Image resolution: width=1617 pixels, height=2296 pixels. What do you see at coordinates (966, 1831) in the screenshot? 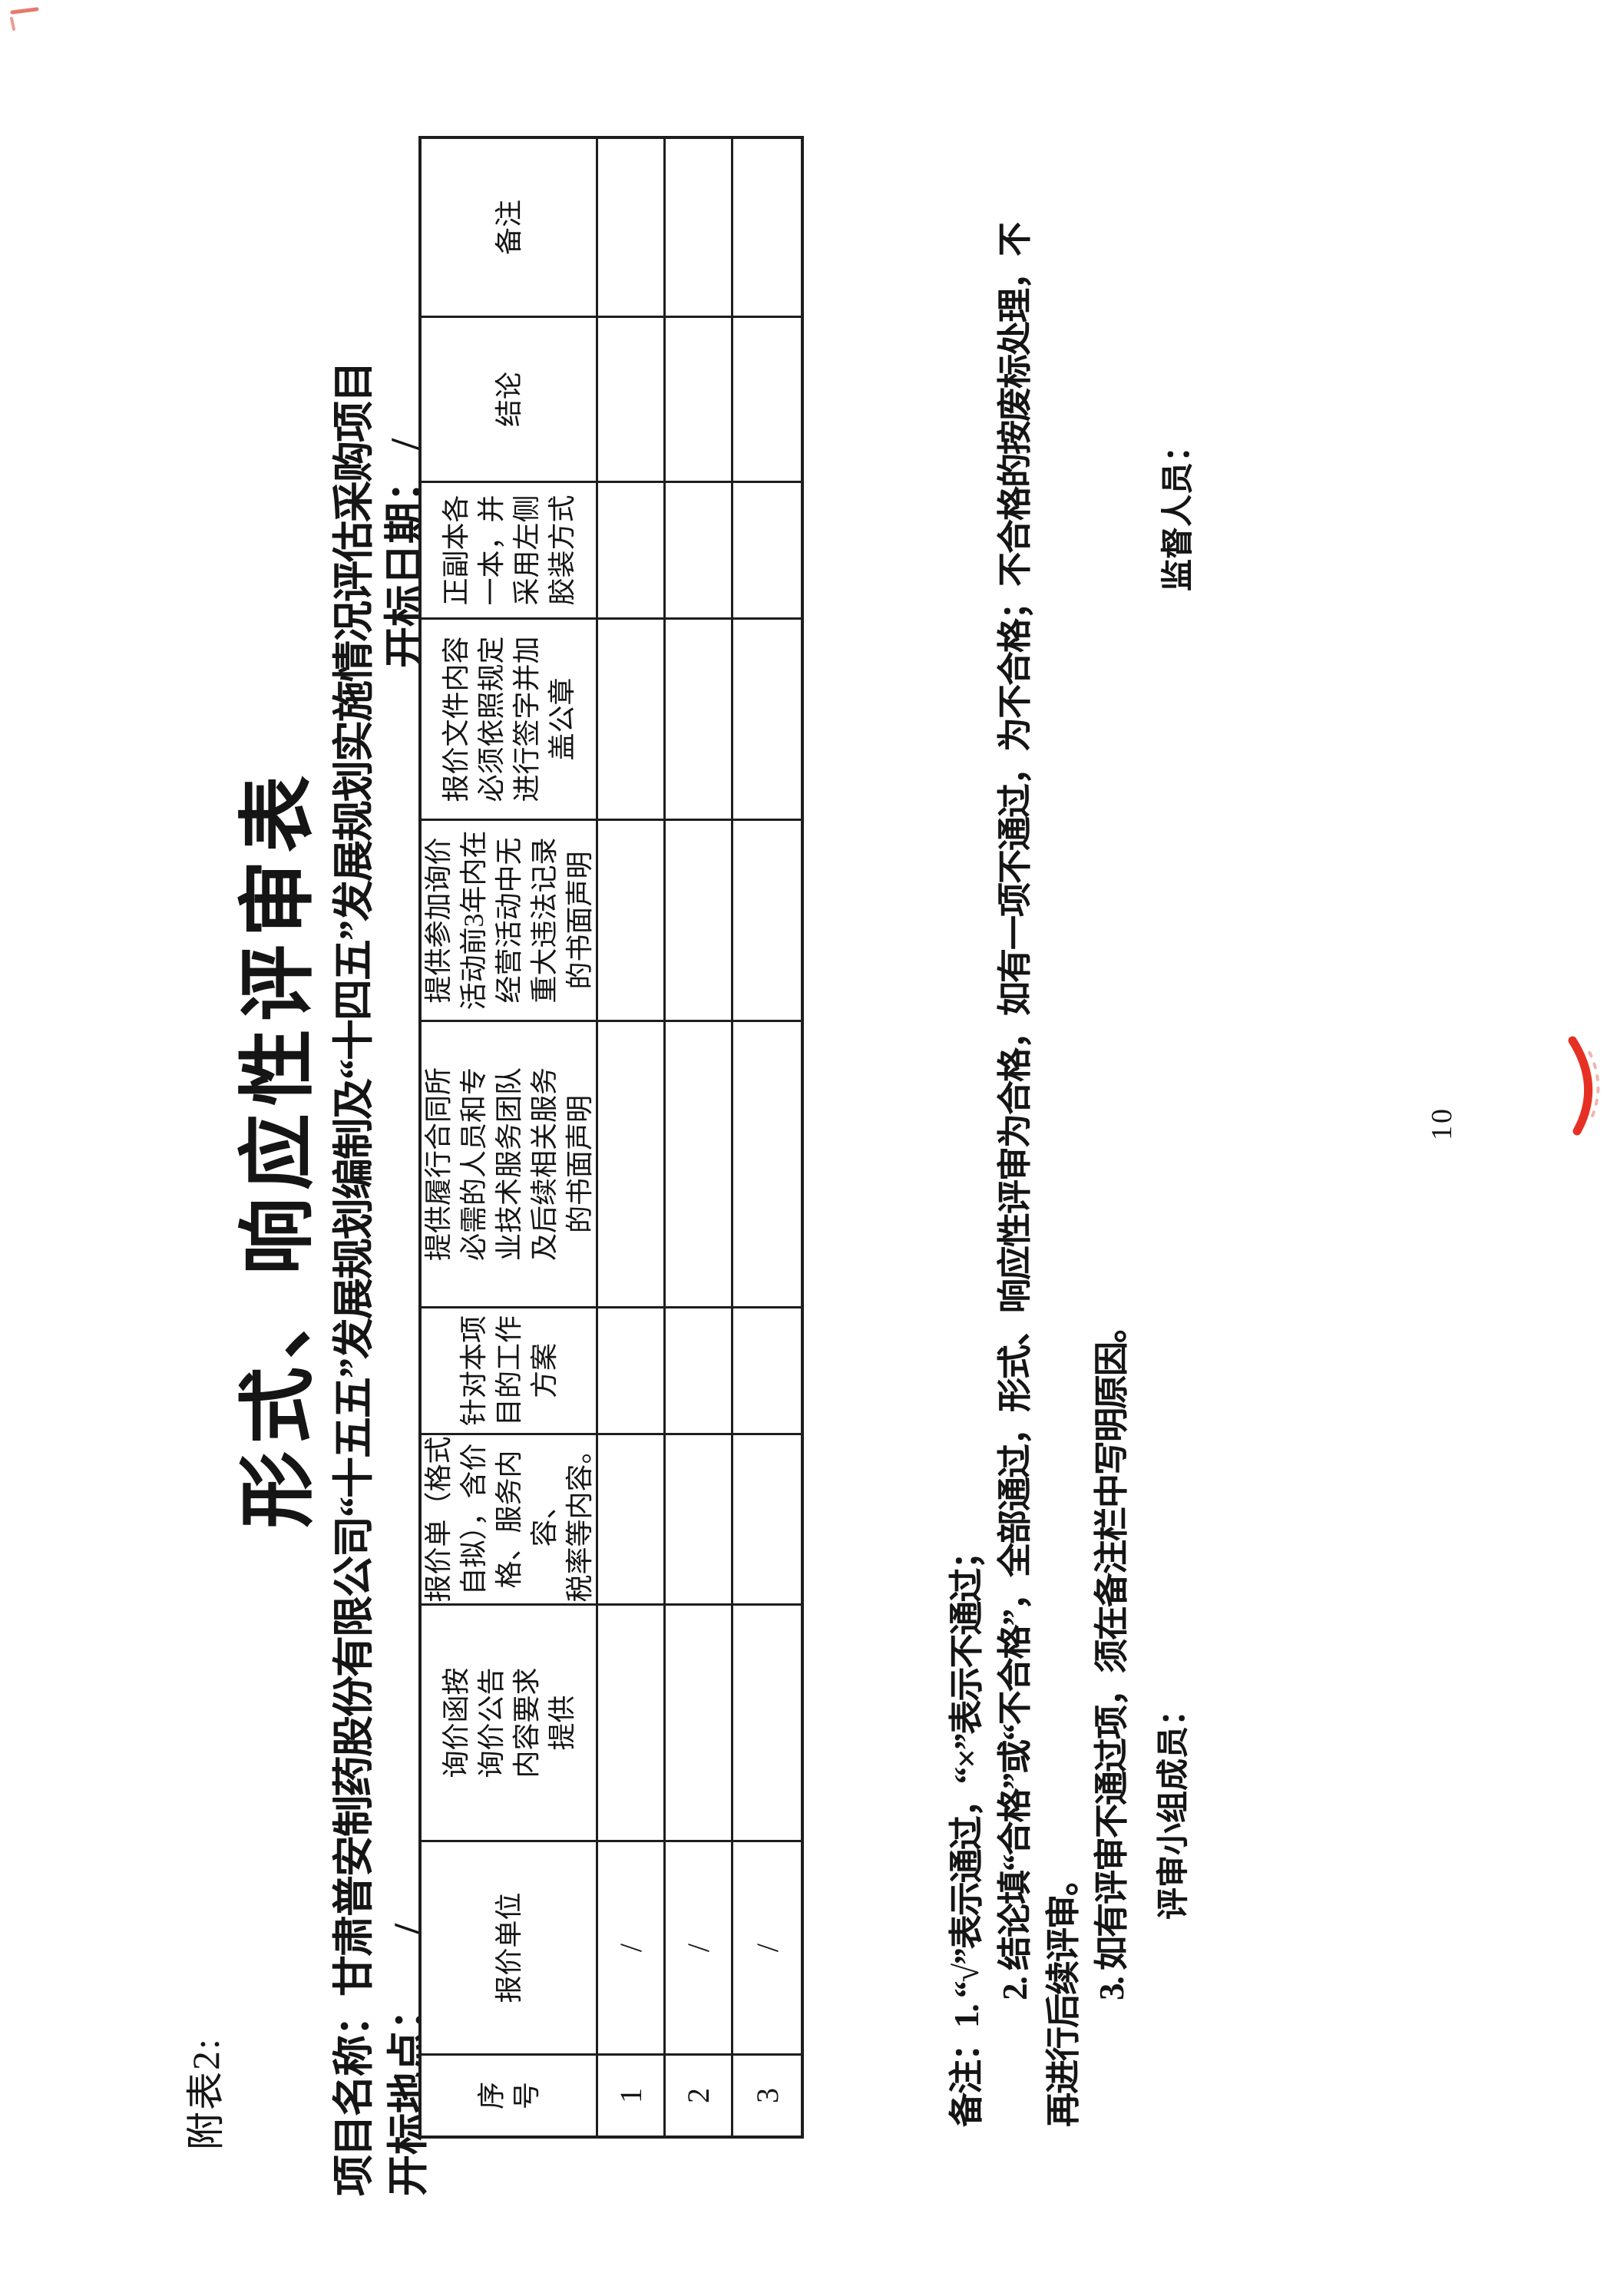
I see `note-line: 备注：1. “√”表示通过，“×”表示不通过；` at bounding box center [966, 1831].